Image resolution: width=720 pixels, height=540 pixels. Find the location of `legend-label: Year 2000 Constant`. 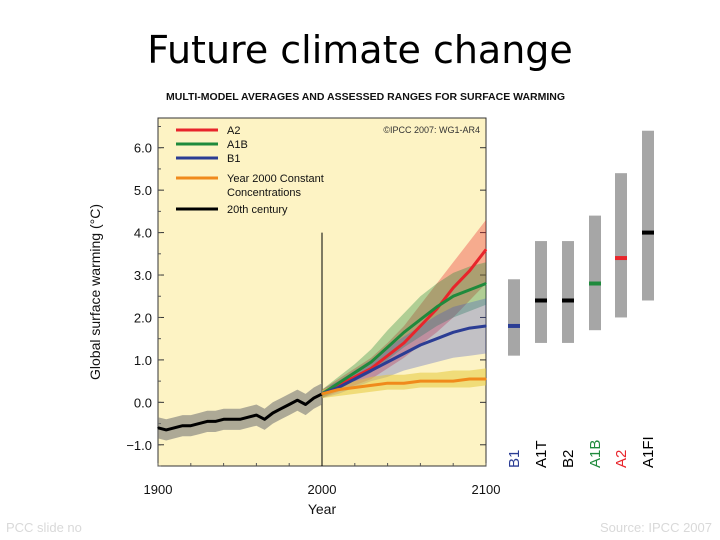

legend-label: Year 2000 Constant is located at coordinates (275, 179).